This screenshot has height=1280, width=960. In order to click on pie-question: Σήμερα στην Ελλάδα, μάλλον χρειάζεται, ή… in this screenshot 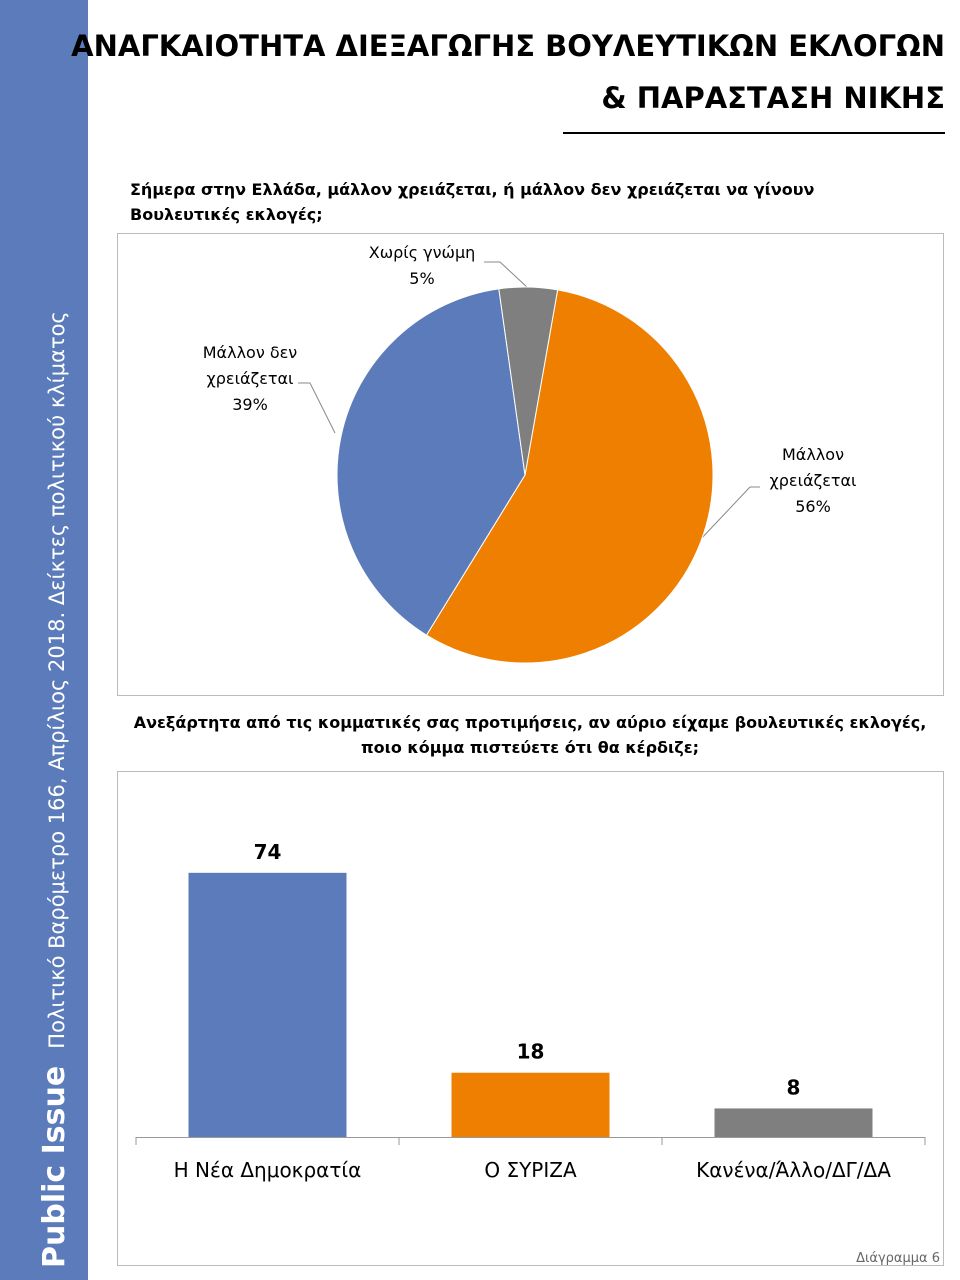, I will do `click(472, 202)`.